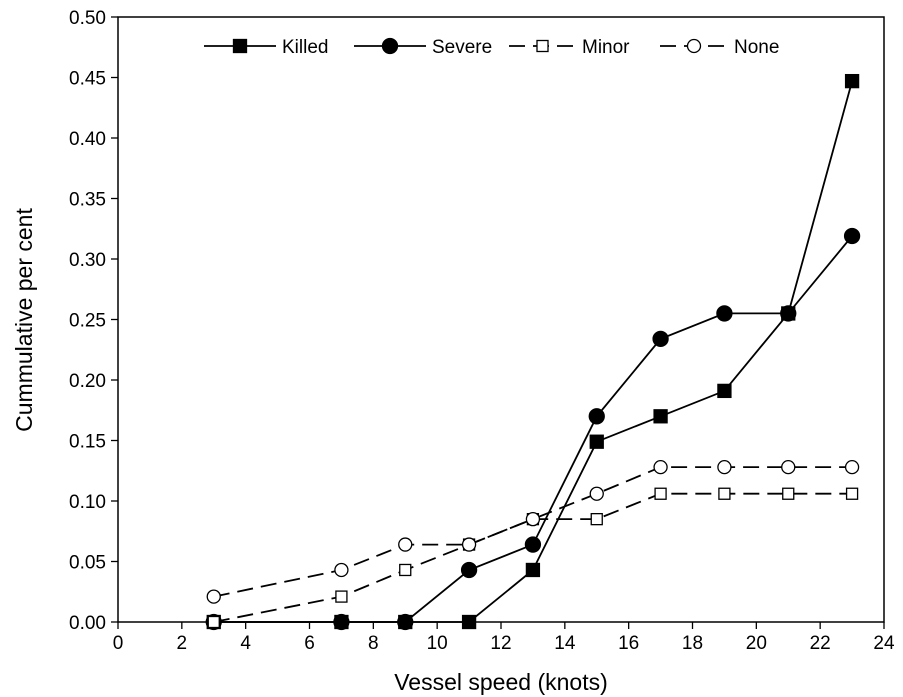  Describe the element at coordinates (182, 643) in the screenshot. I see `x-tick-label: 2` at that location.